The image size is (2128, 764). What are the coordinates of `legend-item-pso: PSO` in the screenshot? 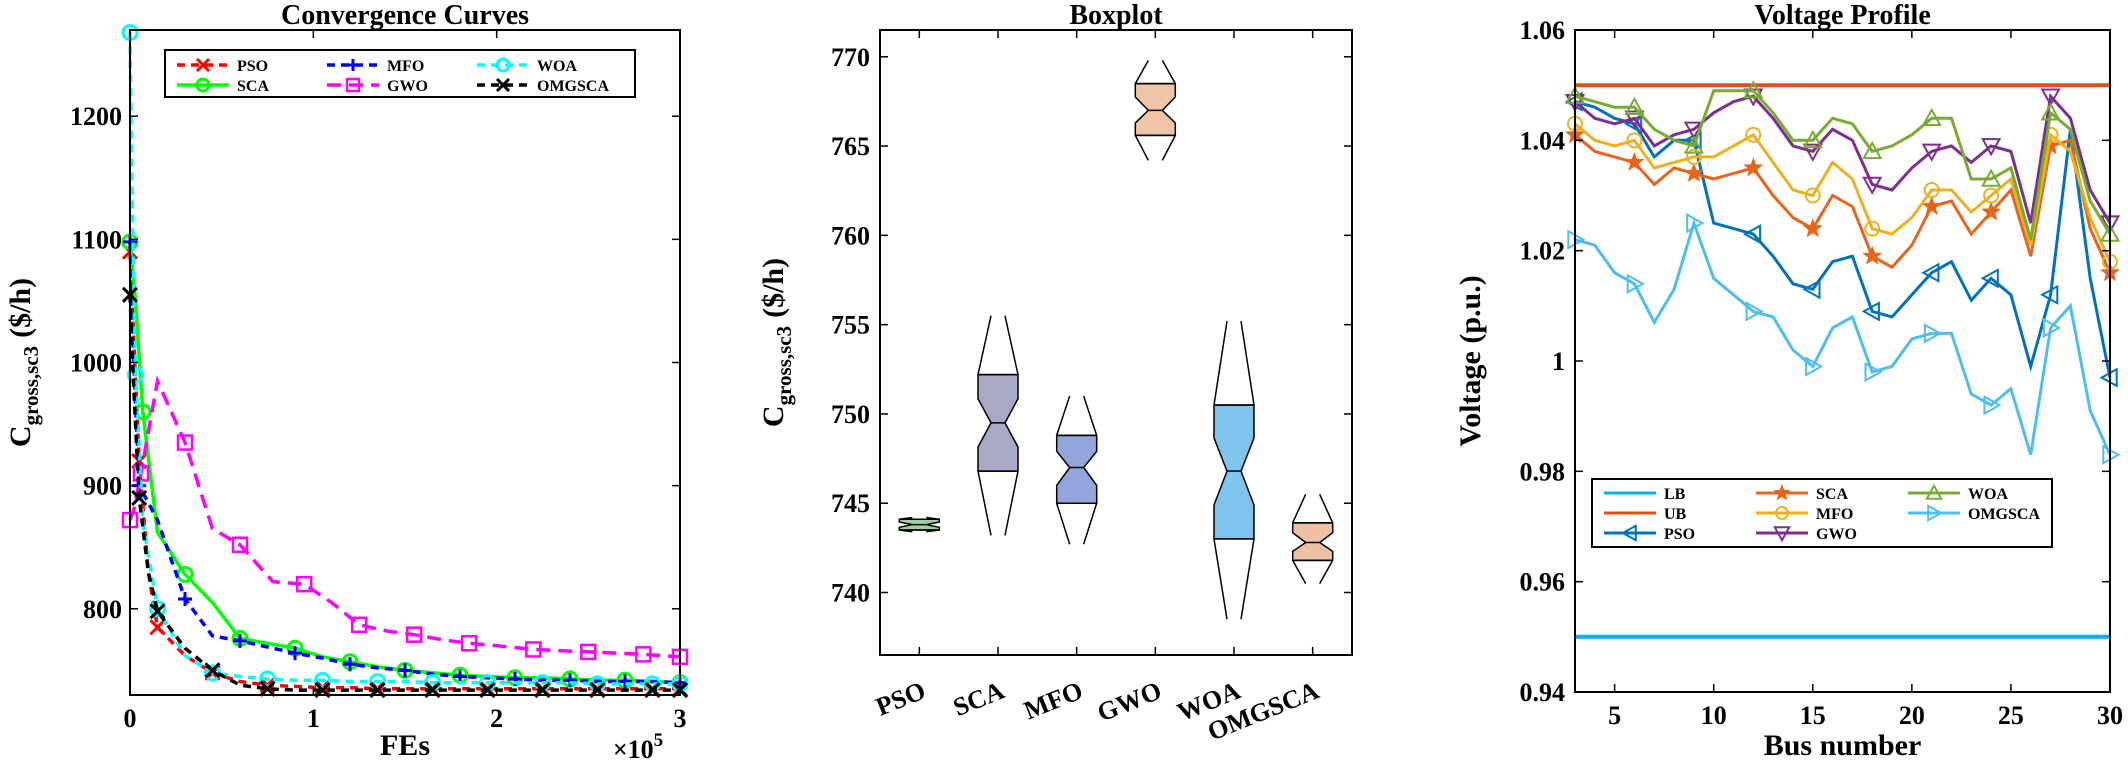 It's located at (1649, 533).